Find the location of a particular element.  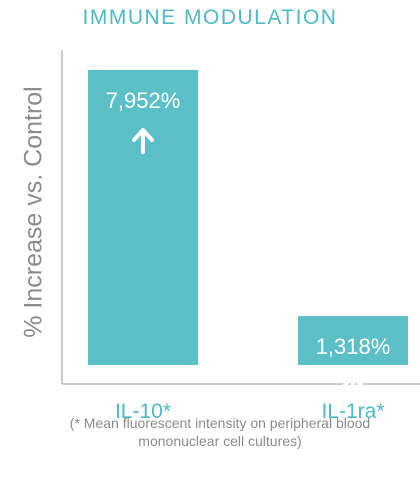

data-label-il-1ra: 1,318% is located at coordinates (353, 346).